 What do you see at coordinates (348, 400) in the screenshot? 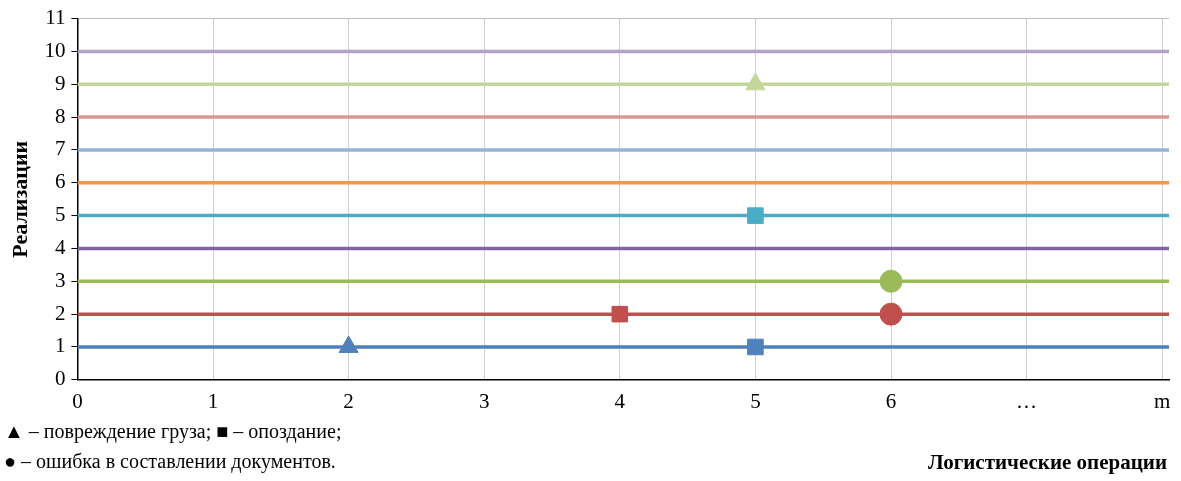
I see `x-tick-label: 2` at bounding box center [348, 400].